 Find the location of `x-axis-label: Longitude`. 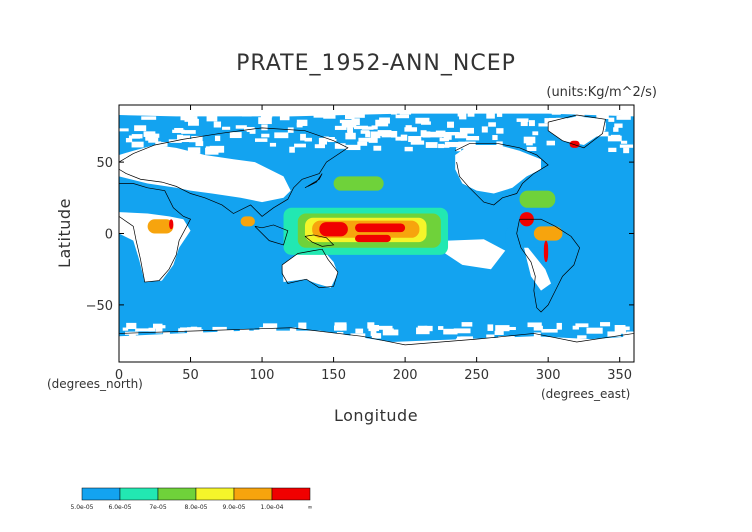

x-axis-label: Longitude is located at coordinates (376, 415).